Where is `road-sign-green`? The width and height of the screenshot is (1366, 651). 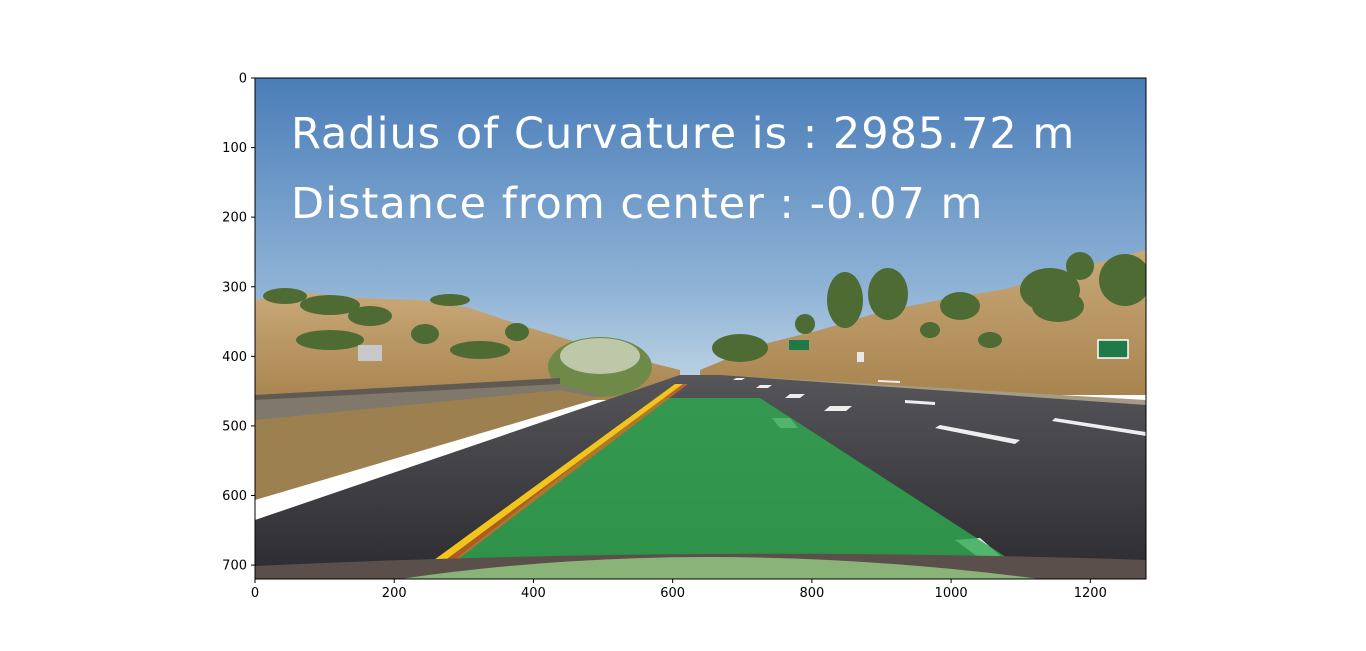
road-sign-green is located at coordinates (799, 345).